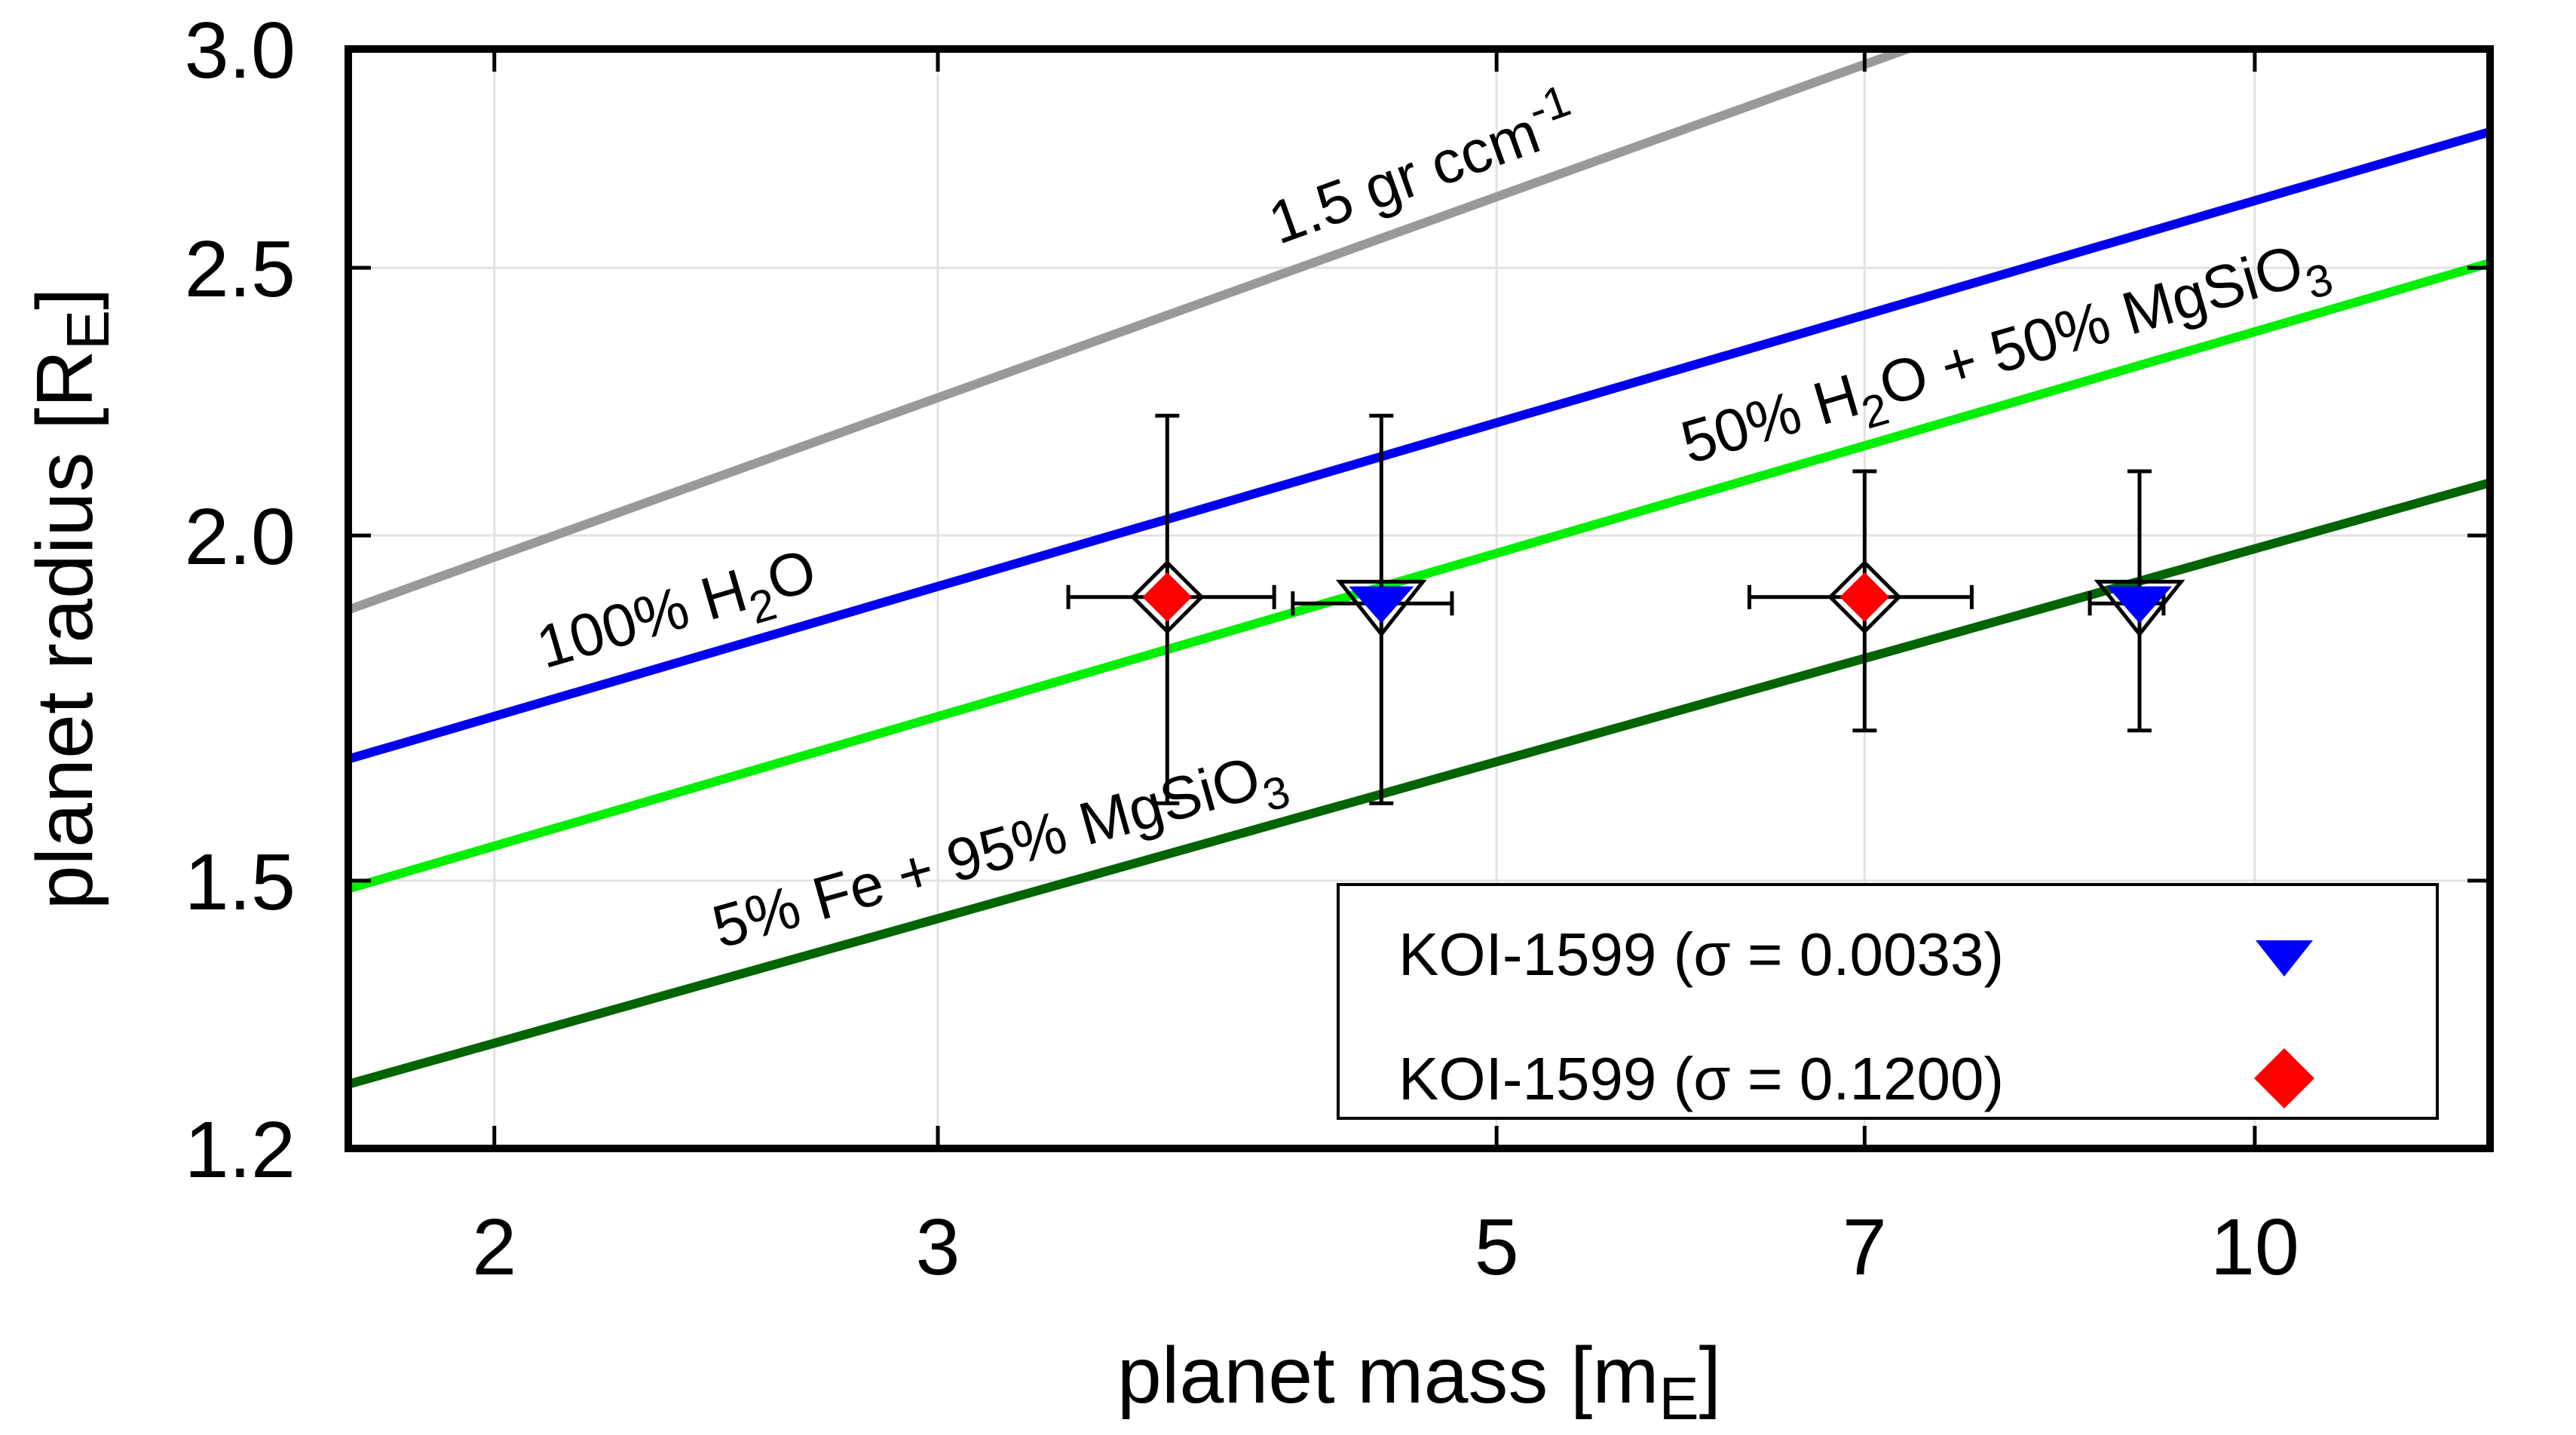  What do you see at coordinates (240, 50) in the screenshot?
I see `y-tick-label-3-0: 3.0` at bounding box center [240, 50].